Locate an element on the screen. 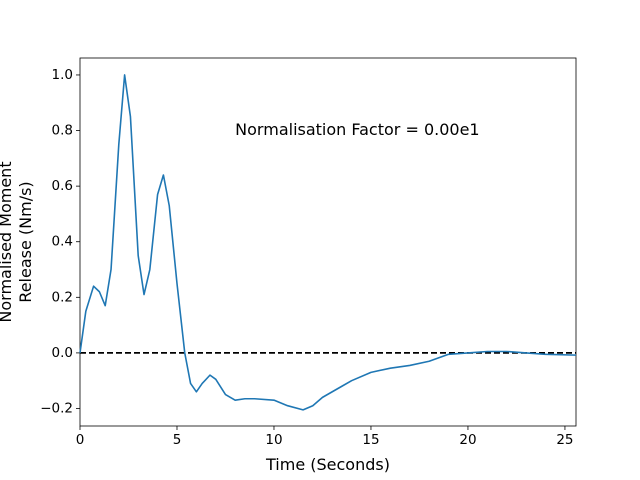  y-tick-label: 1.0 is located at coordinates (62, 75).